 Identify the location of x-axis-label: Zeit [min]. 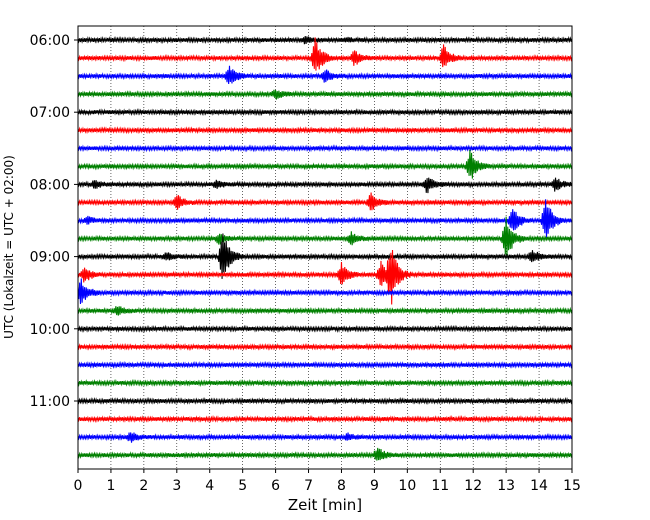
(325, 505).